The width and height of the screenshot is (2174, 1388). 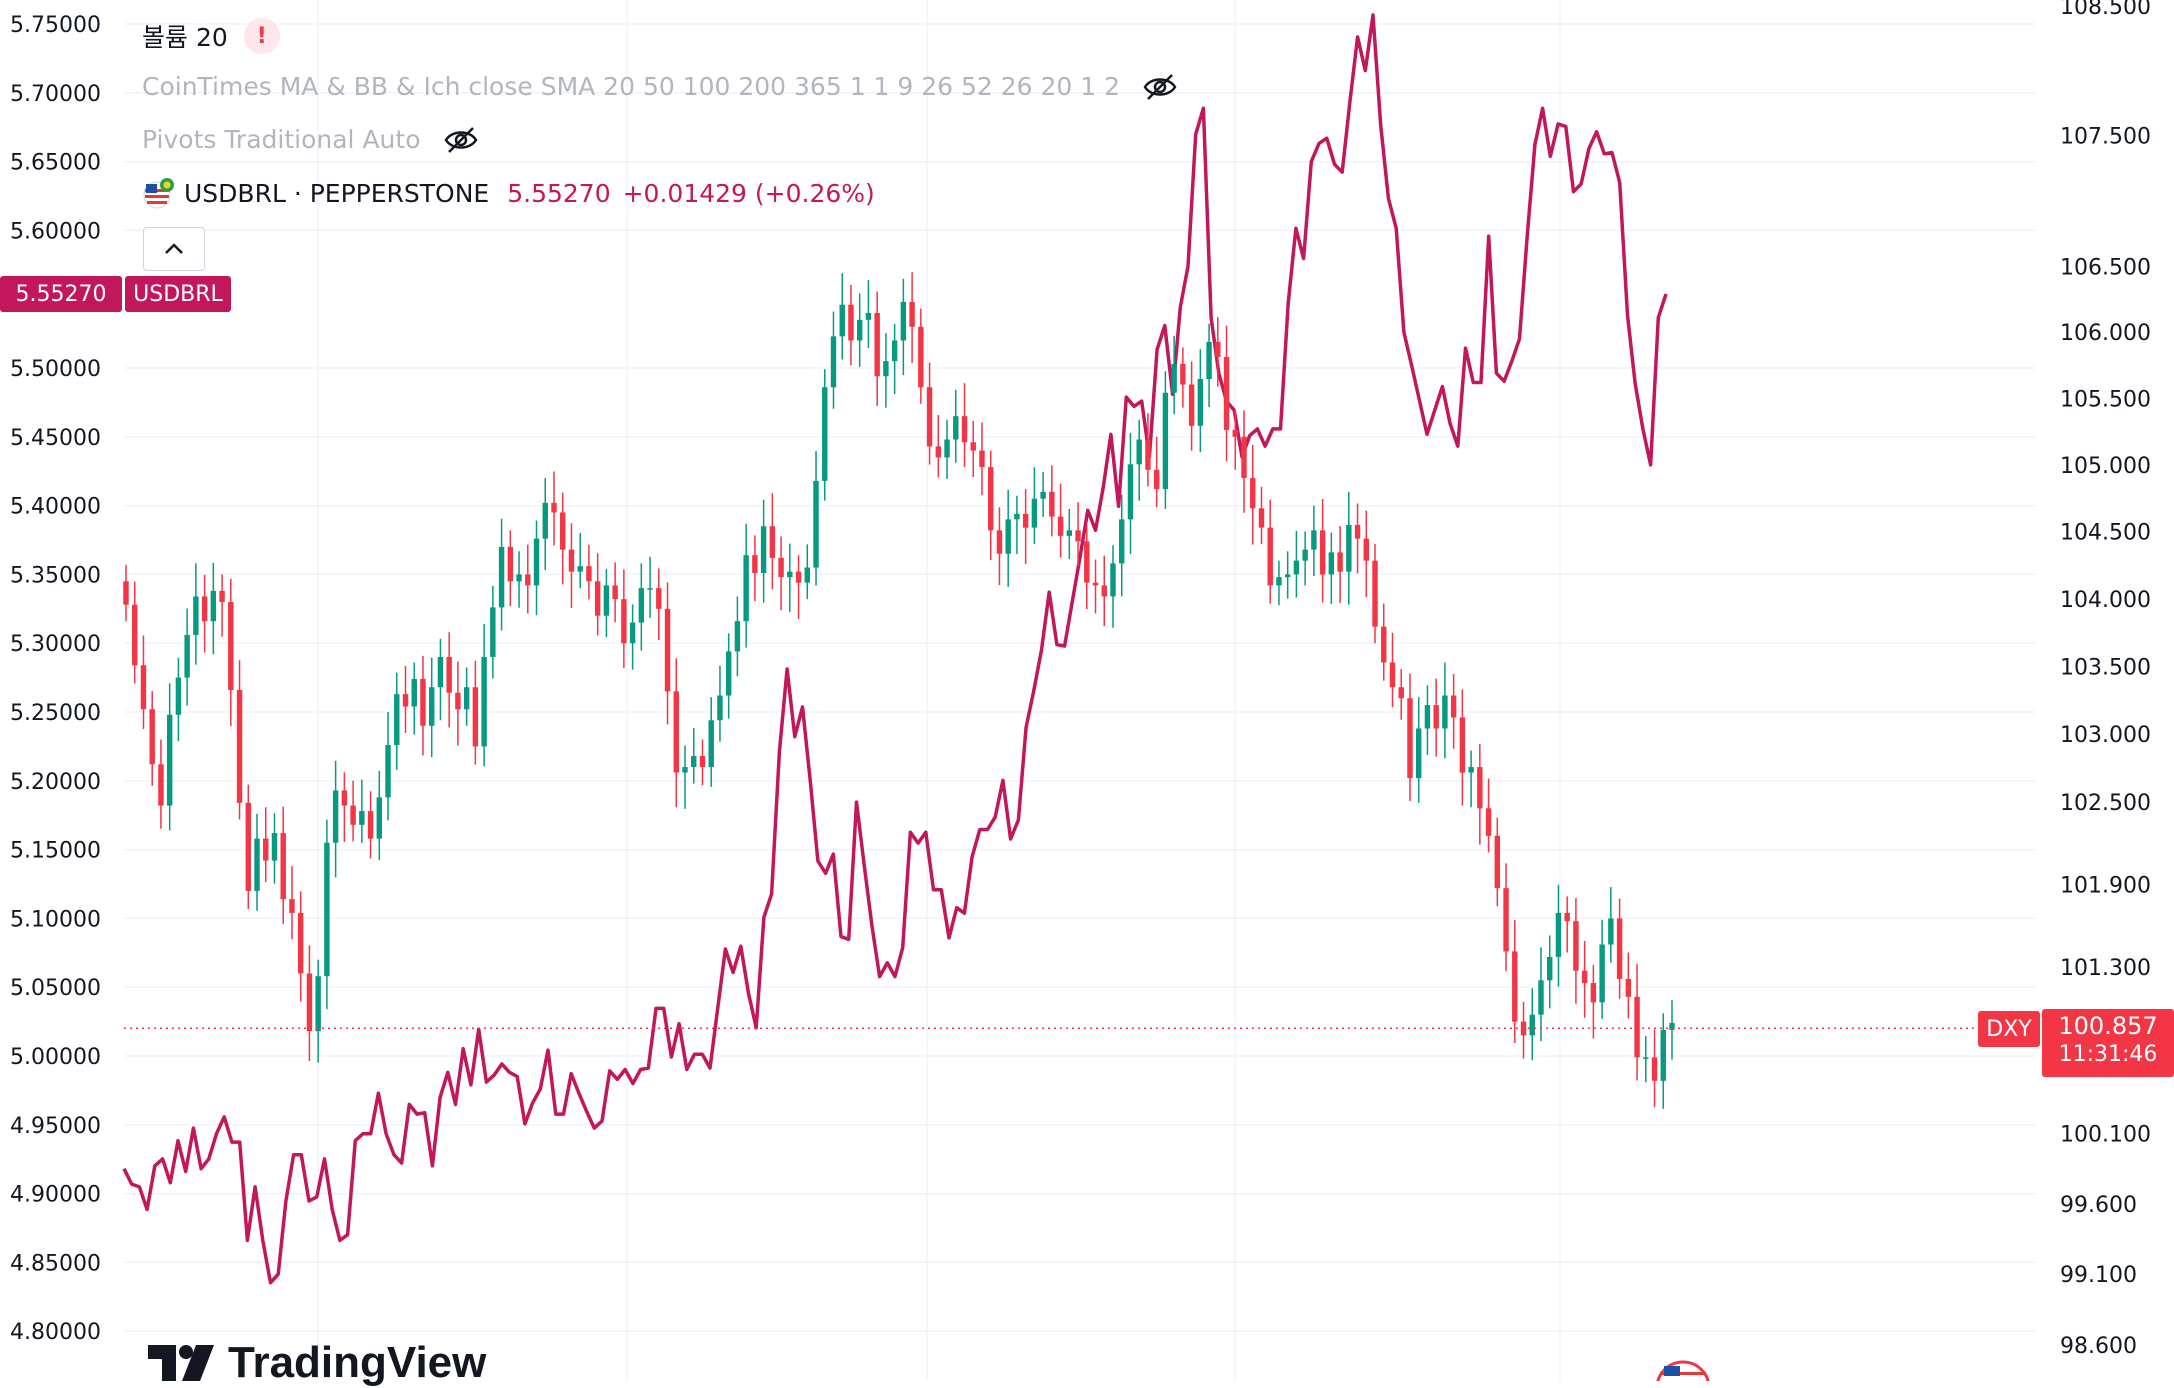 I want to click on left-axis-tick-label: 4.90000, so click(x=55, y=1195).